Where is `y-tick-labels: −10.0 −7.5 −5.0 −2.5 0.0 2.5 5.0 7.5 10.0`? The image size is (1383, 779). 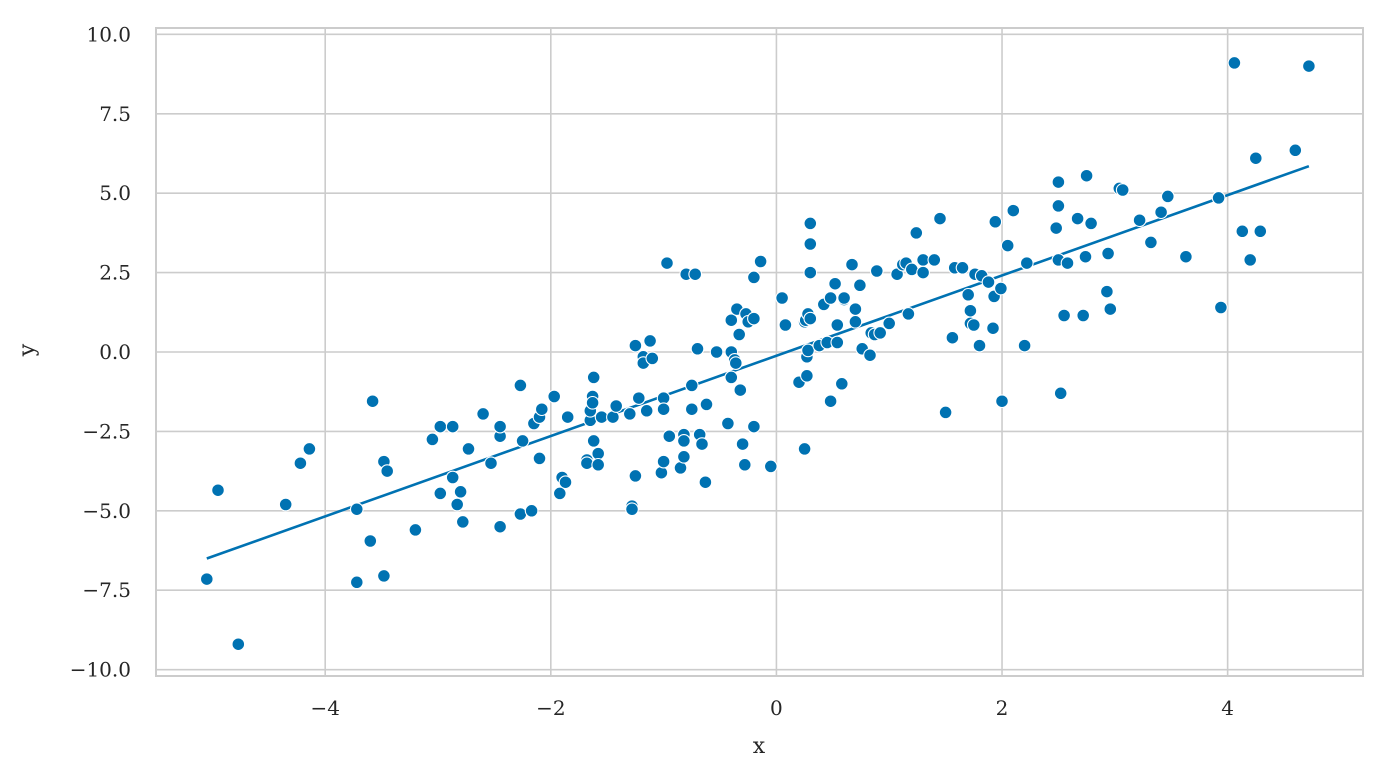 y-tick-labels: −10.0 −7.5 −5.0 −2.5 0.0 2.5 5.0 7.5 10.0 is located at coordinates (100, 351).